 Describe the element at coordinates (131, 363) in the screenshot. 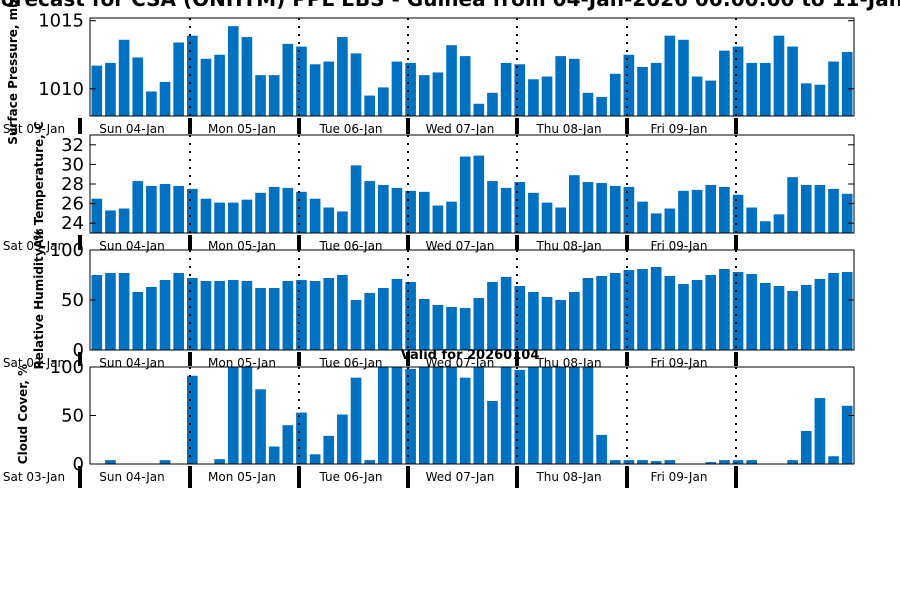

I see `x-day-label: Sun 04-Jan` at that location.